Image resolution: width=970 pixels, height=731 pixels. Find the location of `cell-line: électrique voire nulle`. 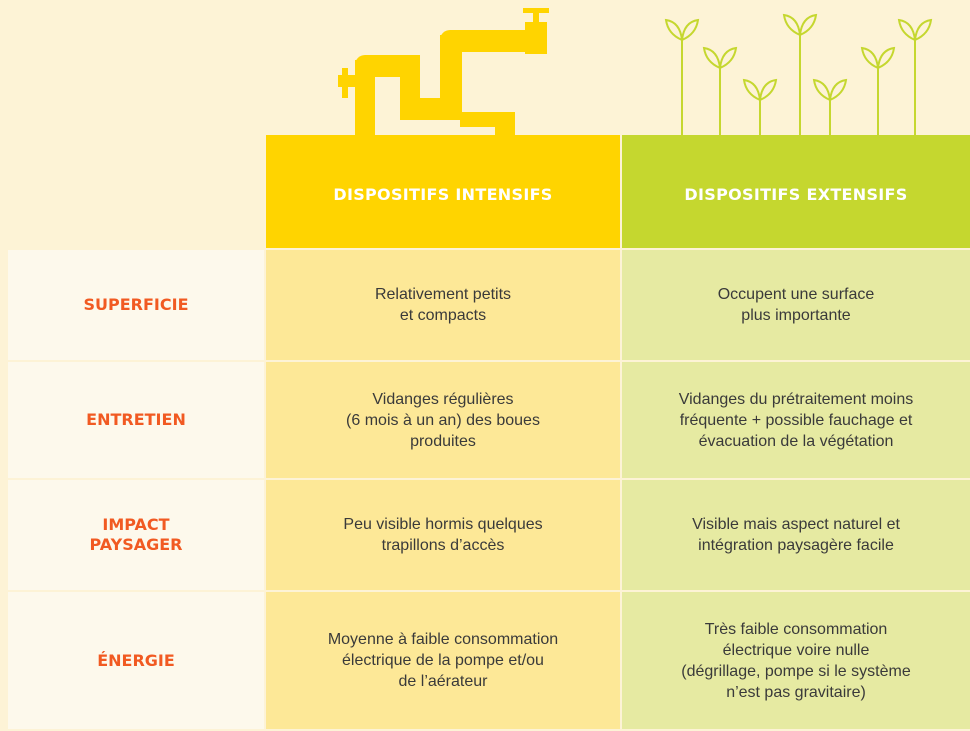

cell-line: électrique voire nulle is located at coordinates (796, 650).